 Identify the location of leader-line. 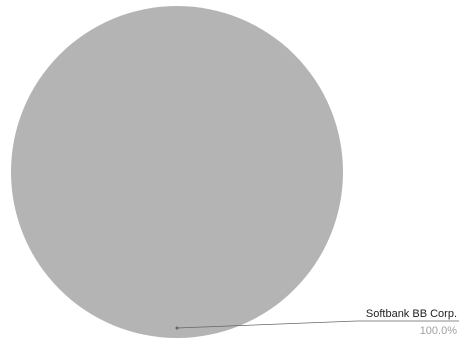
(317, 324).